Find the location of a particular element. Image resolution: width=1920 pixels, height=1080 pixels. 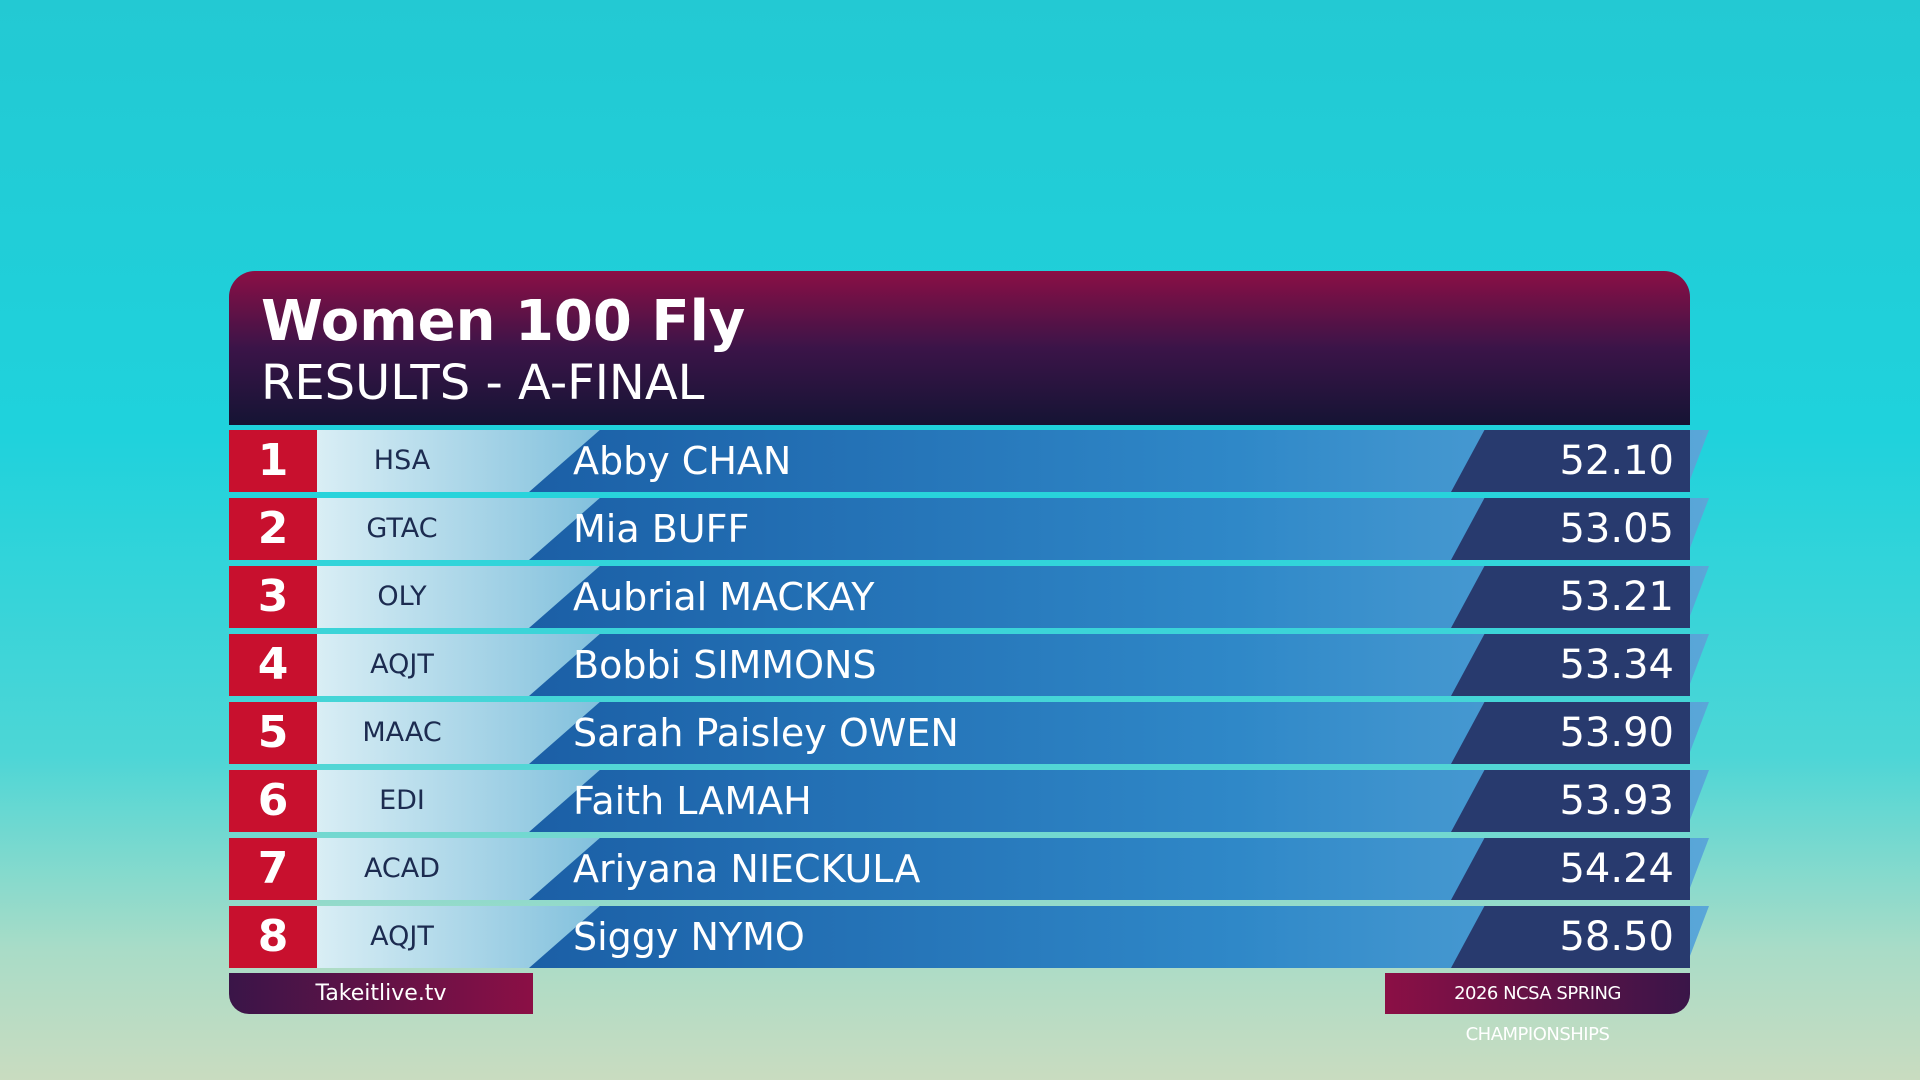

team: ACAD is located at coordinates (402, 868).